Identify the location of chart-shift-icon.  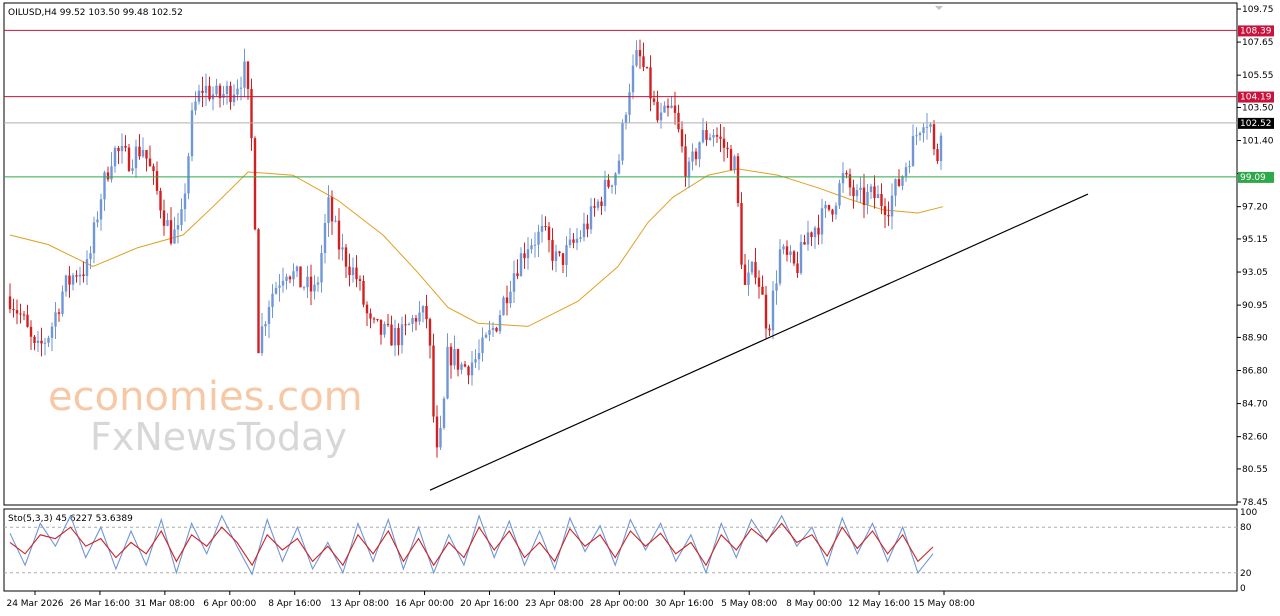
(939, 8).